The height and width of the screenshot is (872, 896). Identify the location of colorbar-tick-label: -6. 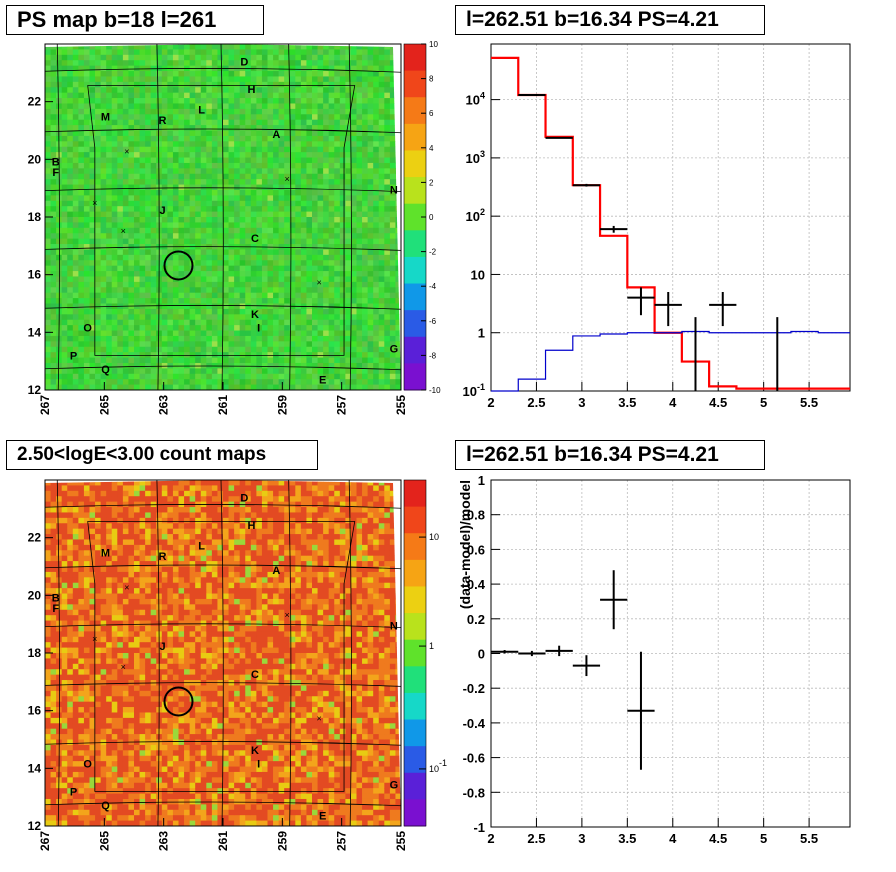
(433, 321).